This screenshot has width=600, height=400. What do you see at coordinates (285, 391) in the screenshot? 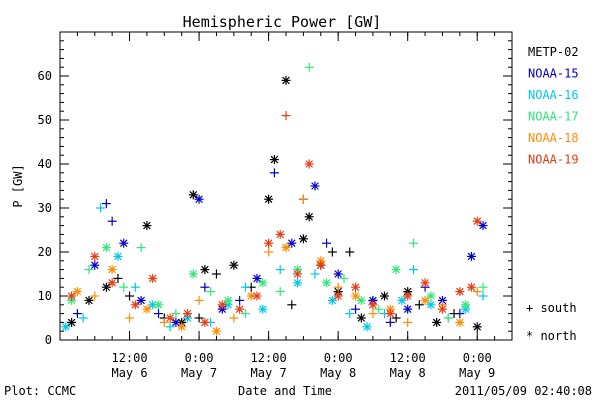
I see `x-axis-label: Date and Time` at bounding box center [285, 391].